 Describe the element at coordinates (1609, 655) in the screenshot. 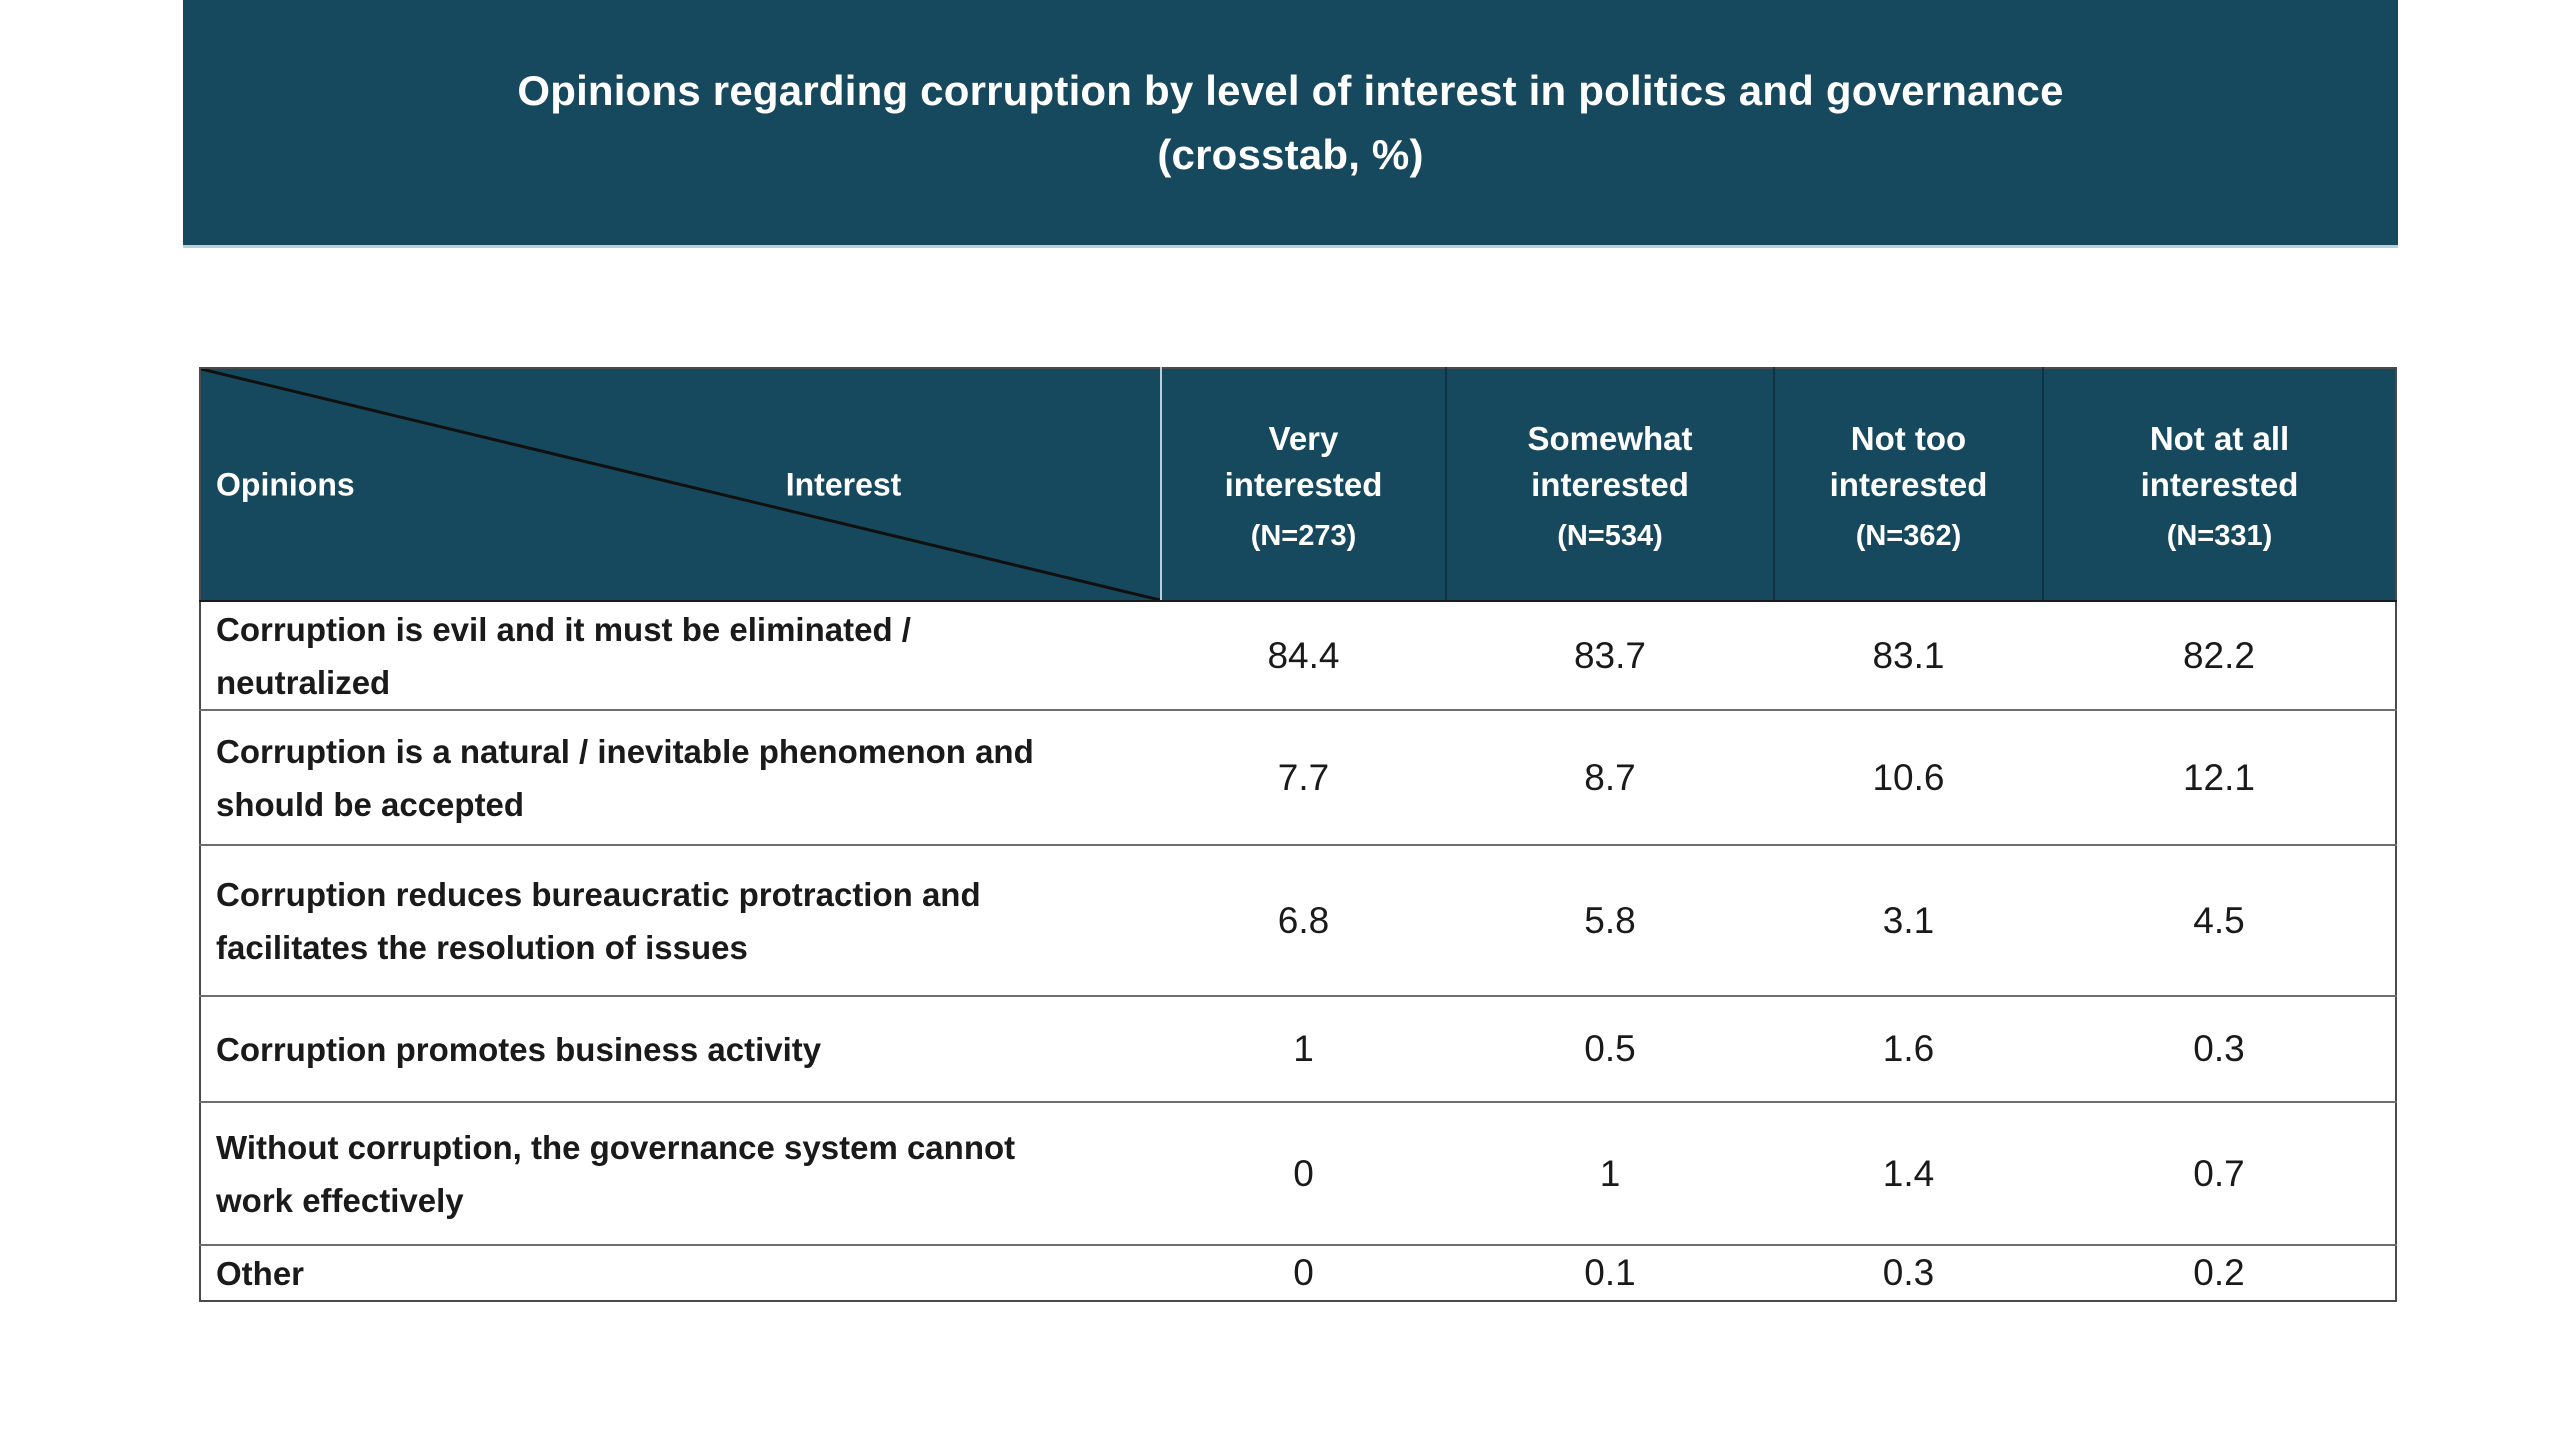

I see `cell-value: 83.7` at that location.